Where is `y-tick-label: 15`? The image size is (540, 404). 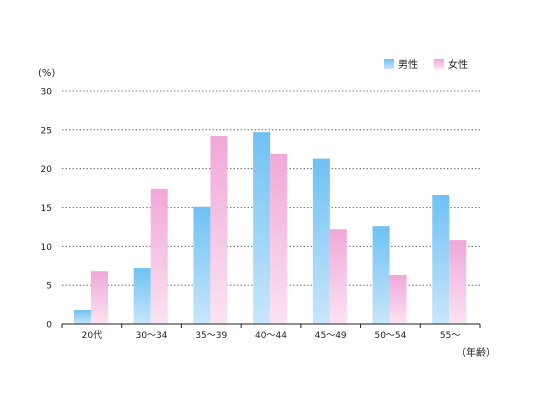
y-tick-label: 15 is located at coordinates (46, 209).